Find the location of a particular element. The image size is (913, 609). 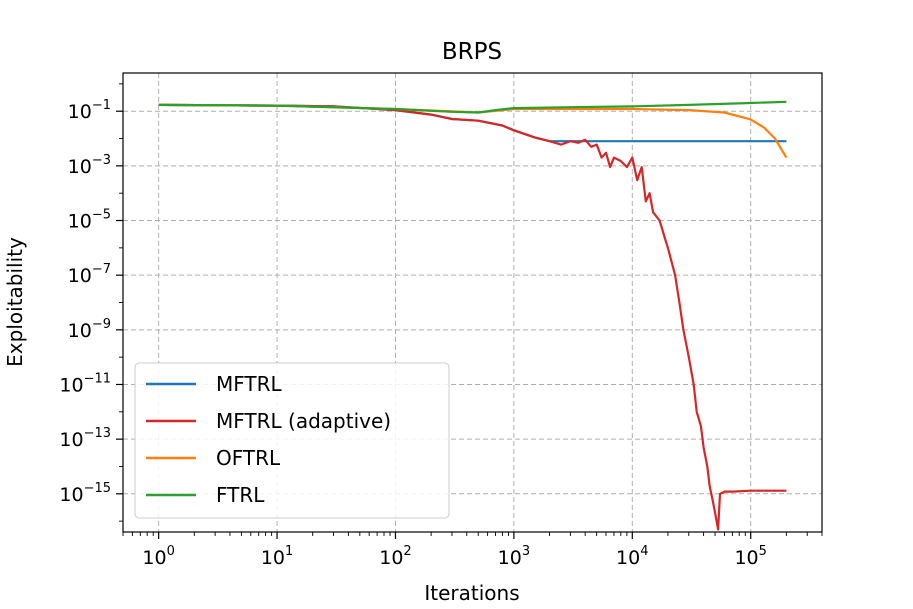

y-tick-label: 10⁻¹⁵ is located at coordinates (85, 493).